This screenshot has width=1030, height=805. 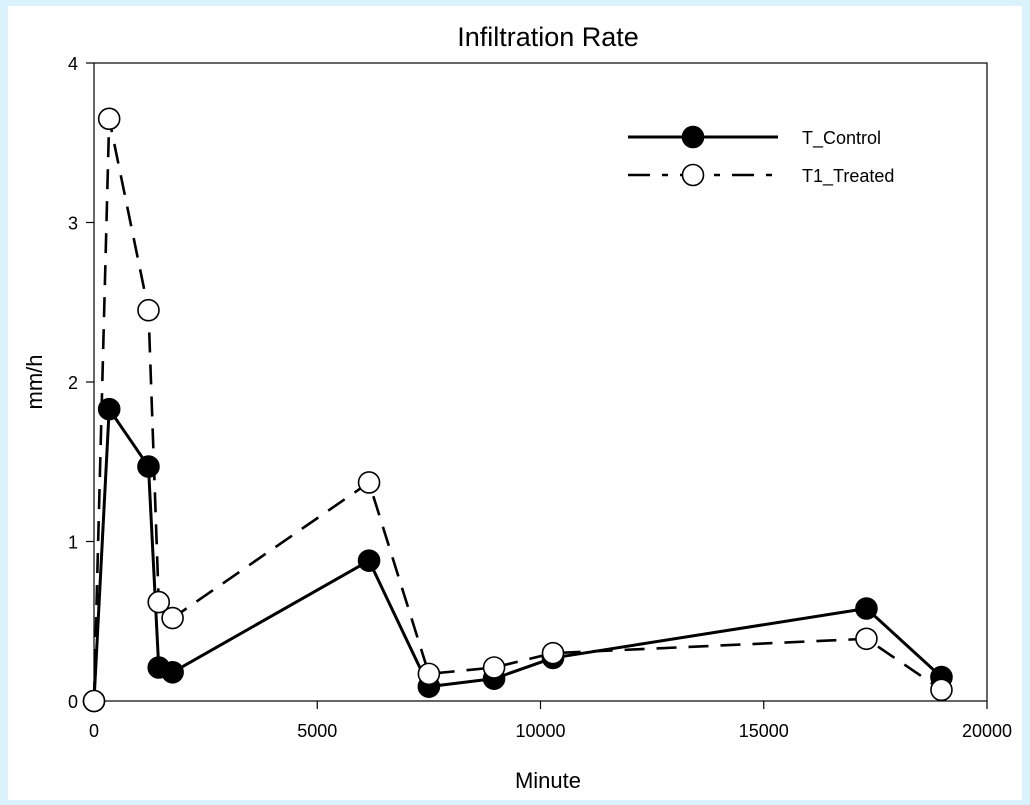 What do you see at coordinates (848, 176) in the screenshot?
I see `legend-label-t1-treated: T1_Treated` at bounding box center [848, 176].